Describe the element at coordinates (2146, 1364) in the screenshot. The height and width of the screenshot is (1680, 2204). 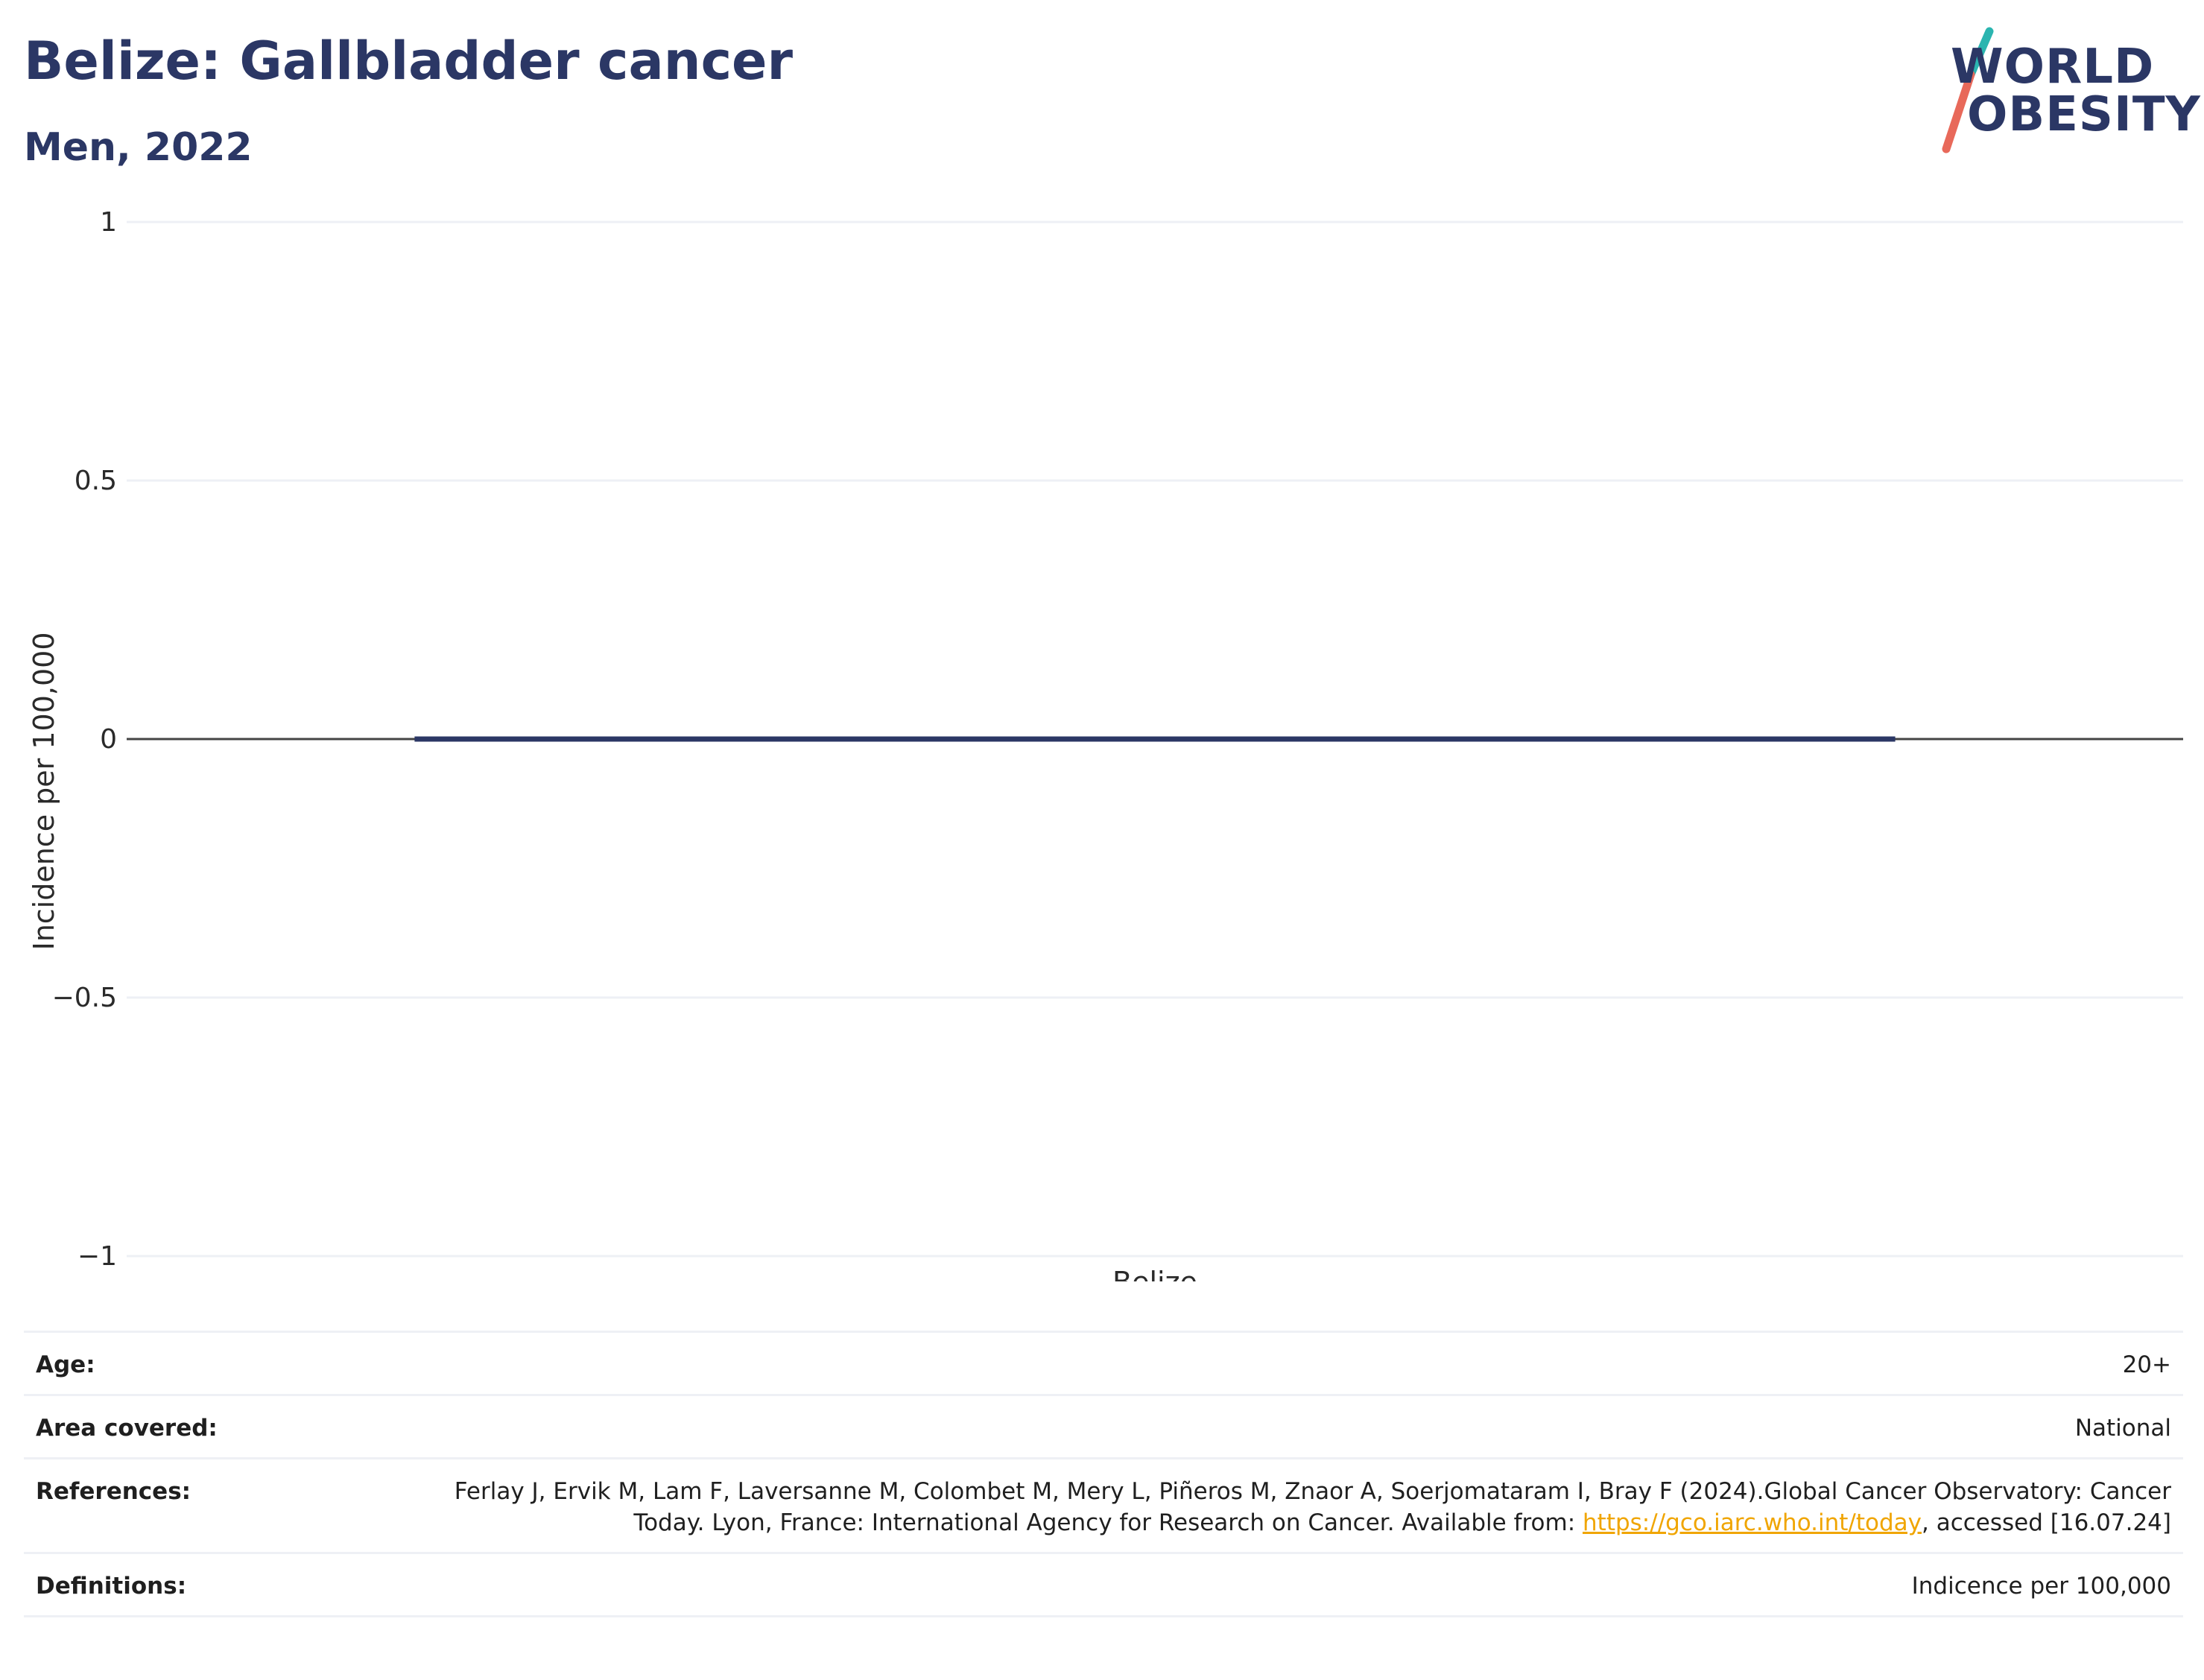
I see `meta-value-age: 20+` at that location.